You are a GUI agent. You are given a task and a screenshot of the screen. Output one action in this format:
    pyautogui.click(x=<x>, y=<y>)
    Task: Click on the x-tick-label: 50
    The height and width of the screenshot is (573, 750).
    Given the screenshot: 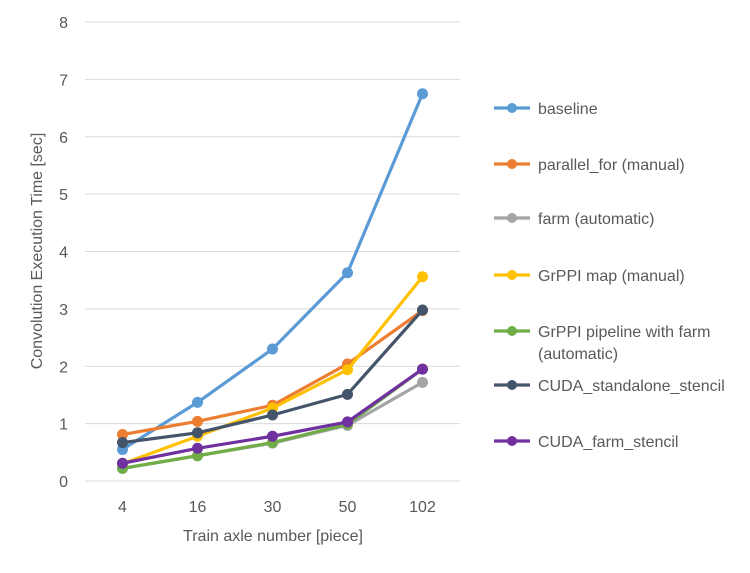 What is the action you would take?
    pyautogui.click(x=348, y=507)
    